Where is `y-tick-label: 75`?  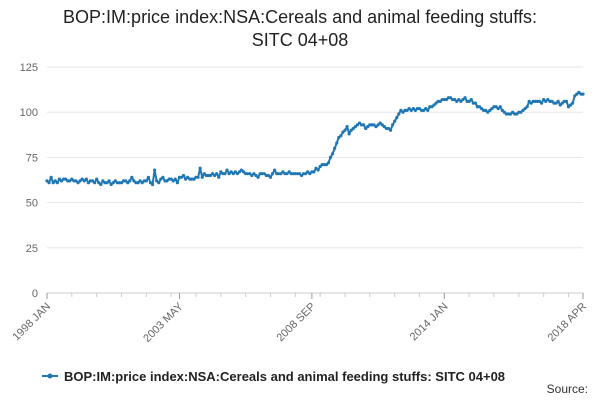
y-tick-label: 75 is located at coordinates (32, 158).